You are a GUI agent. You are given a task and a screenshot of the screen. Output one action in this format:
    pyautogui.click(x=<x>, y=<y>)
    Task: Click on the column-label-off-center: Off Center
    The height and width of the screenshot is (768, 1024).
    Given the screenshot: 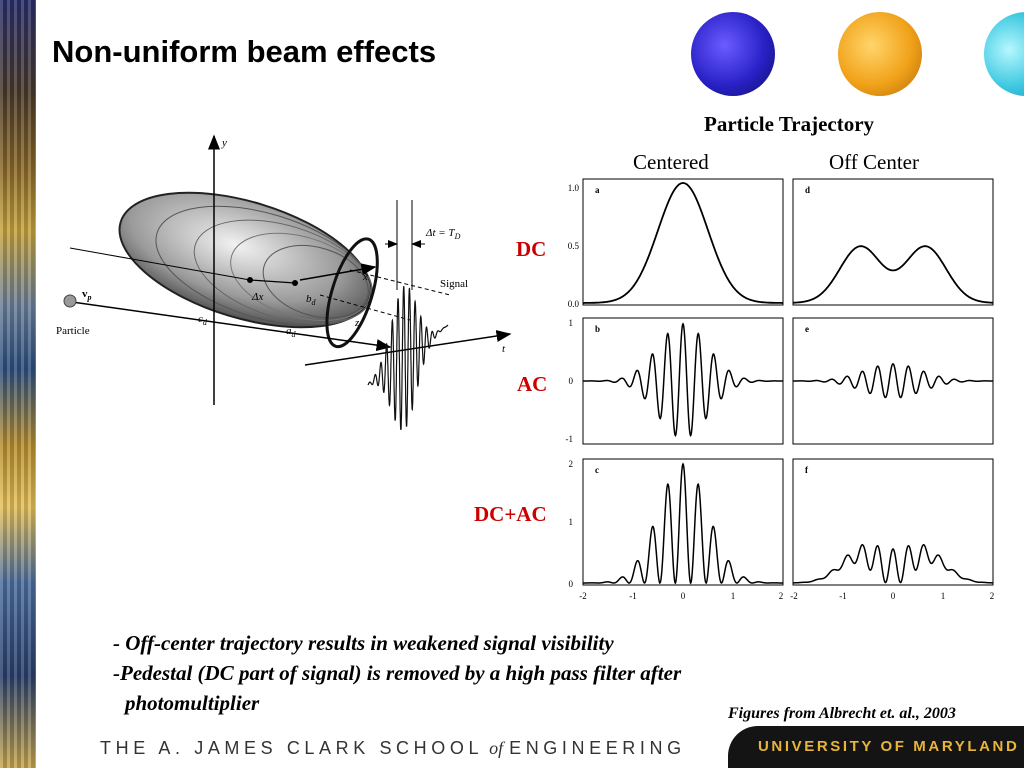 What is the action you would take?
    pyautogui.click(x=874, y=162)
    